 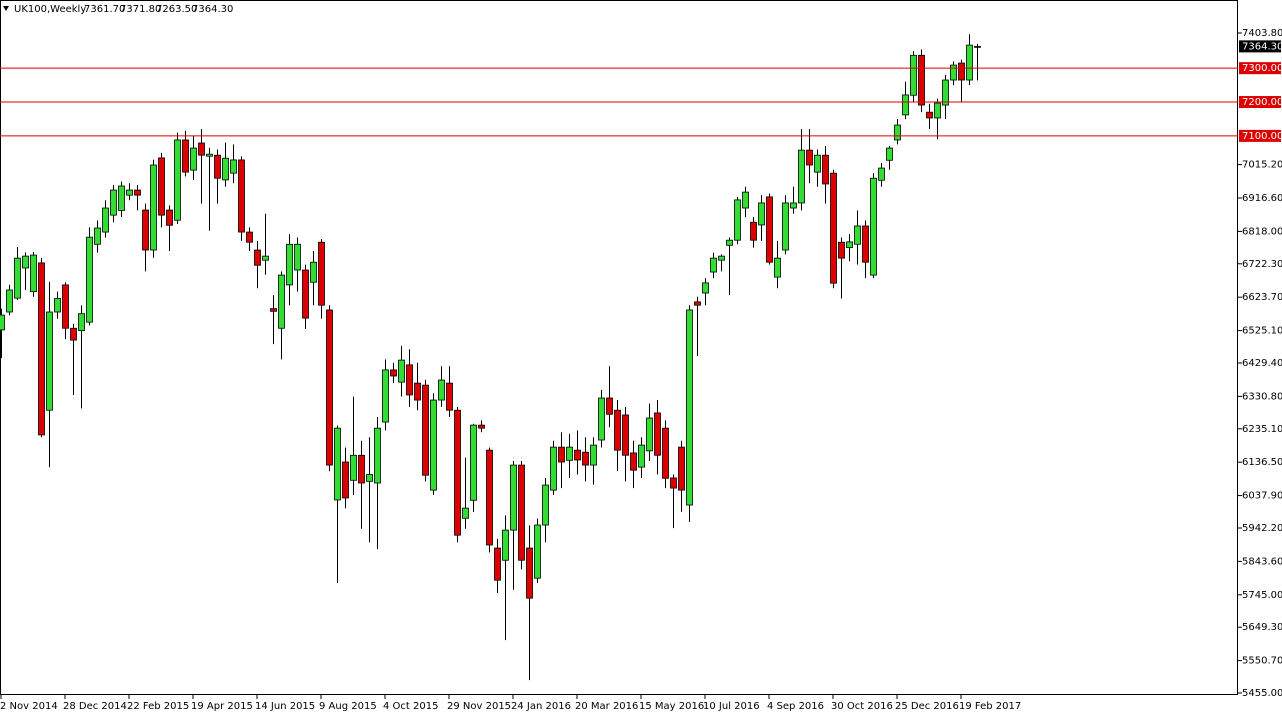 What do you see at coordinates (50, 9) in the screenshot?
I see `chart-title: UK100,Weekly` at bounding box center [50, 9].